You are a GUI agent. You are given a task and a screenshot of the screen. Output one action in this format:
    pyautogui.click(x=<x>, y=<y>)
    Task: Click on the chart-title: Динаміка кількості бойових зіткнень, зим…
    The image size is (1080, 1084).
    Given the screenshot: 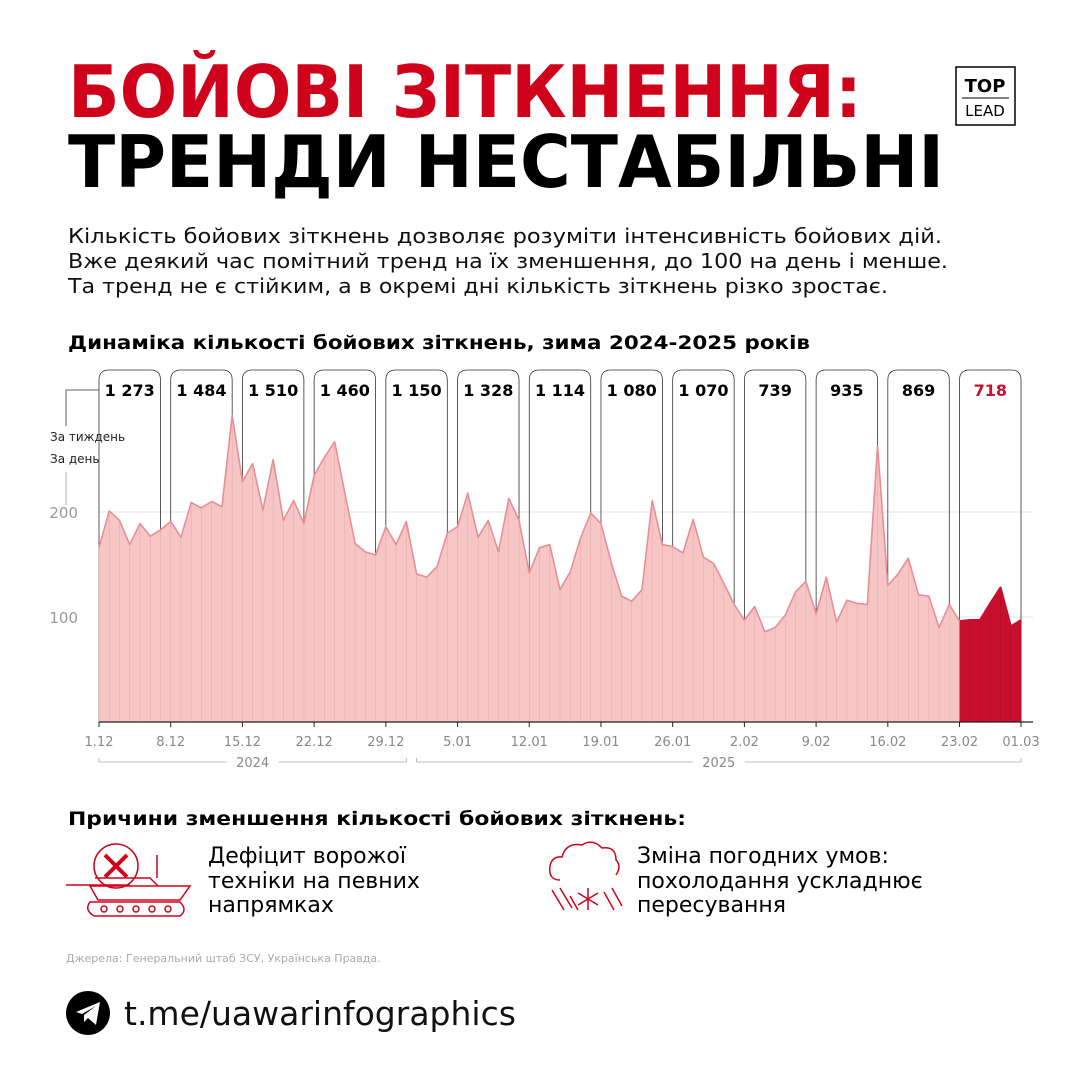 What is the action you would take?
    pyautogui.click(x=439, y=343)
    